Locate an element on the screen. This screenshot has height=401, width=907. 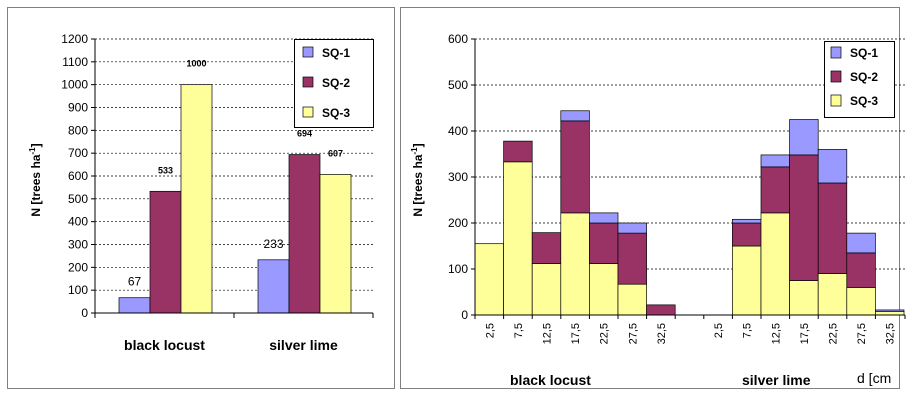
left-y-tick-label: 100 is located at coordinates (78, 290).